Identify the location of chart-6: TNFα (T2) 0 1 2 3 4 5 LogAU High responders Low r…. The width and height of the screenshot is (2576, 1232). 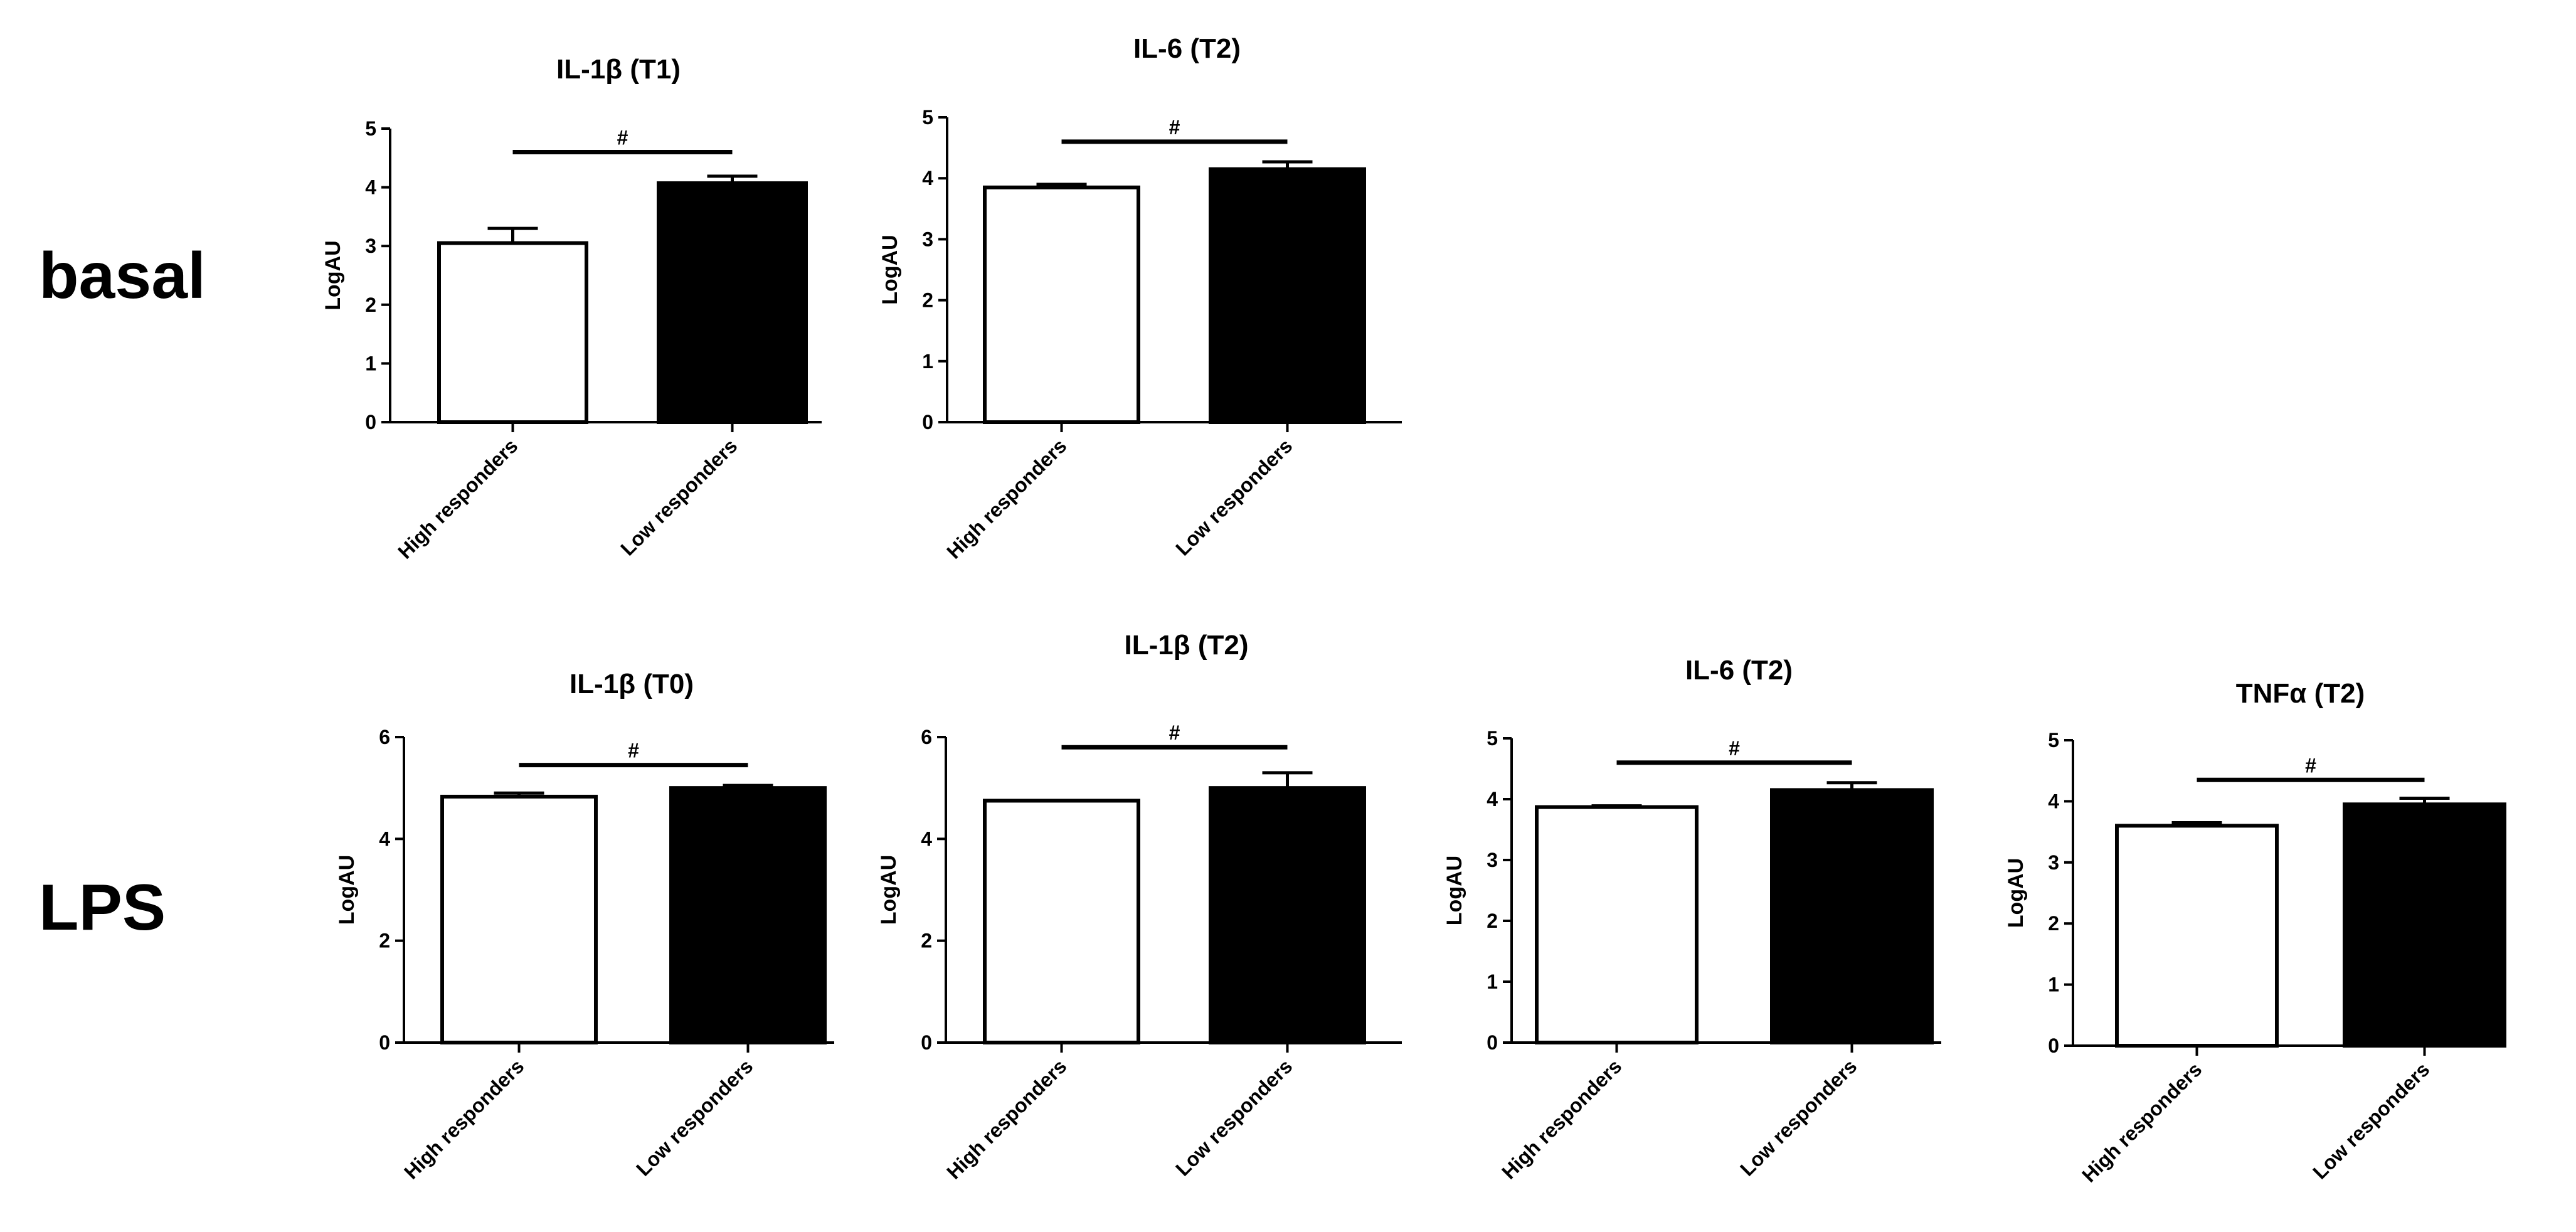
(2255, 932).